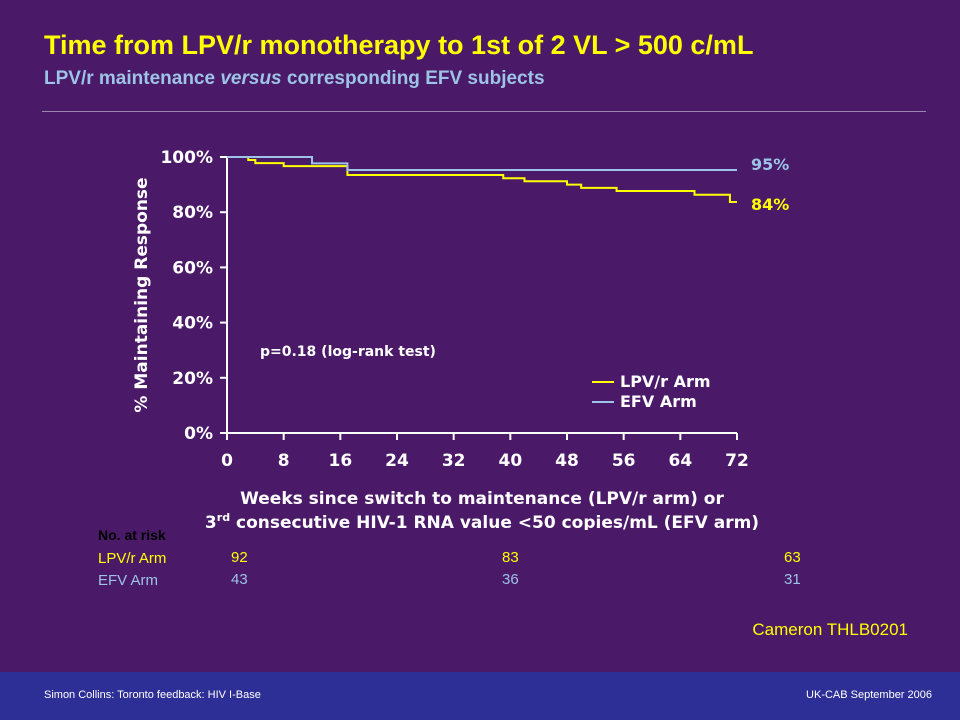  Describe the element at coordinates (239, 557) in the screenshot. I see `risk-lpv-0: 92` at that location.